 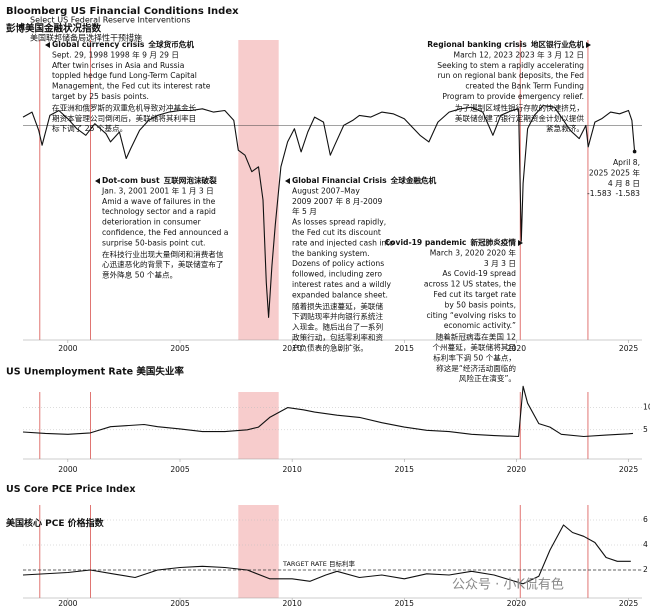 What do you see at coordinates (646, 407) in the screenshot?
I see `y-tick-label: 10` at bounding box center [646, 407].